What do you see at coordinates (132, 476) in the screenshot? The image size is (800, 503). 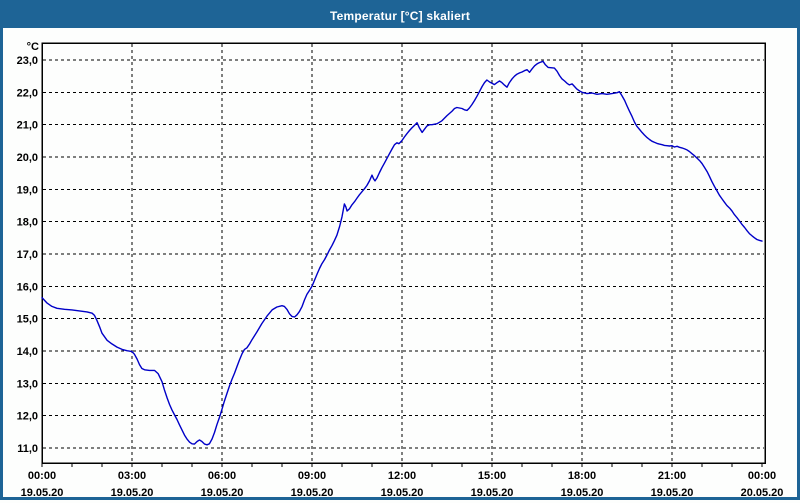 I see `x-axis-time-label: 03:00` at bounding box center [132, 476].